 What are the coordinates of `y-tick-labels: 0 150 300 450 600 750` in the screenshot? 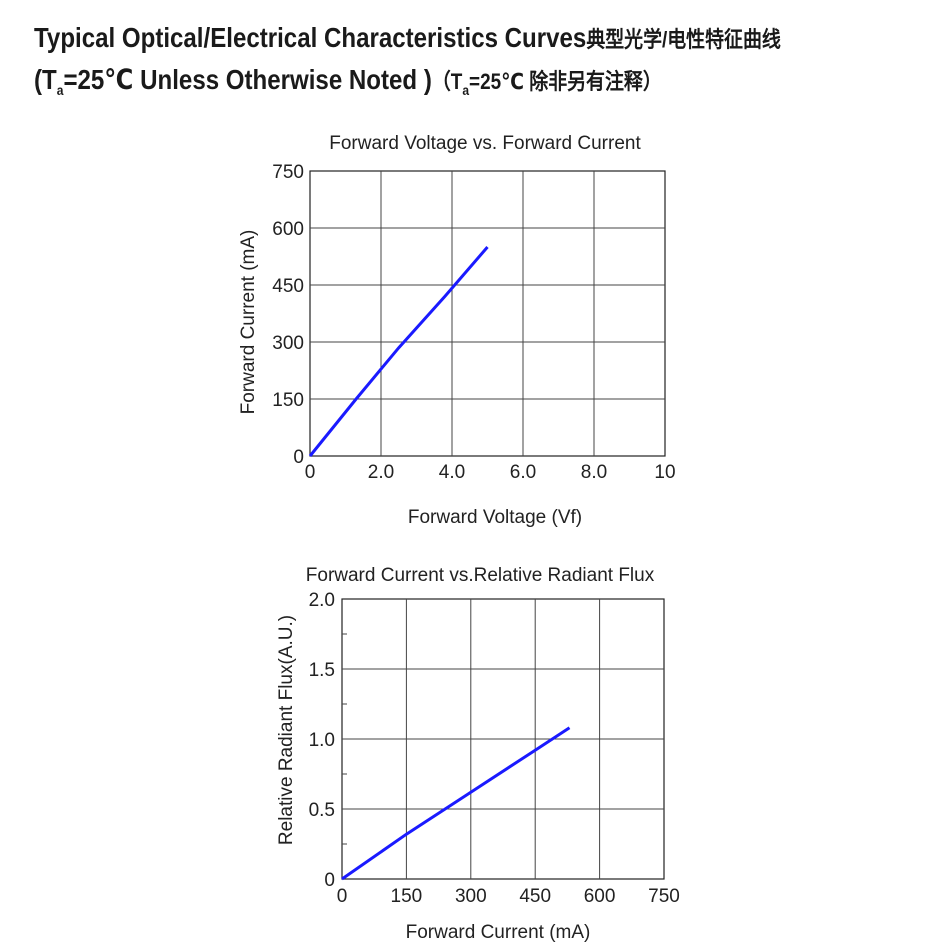 It's located at (288, 315).